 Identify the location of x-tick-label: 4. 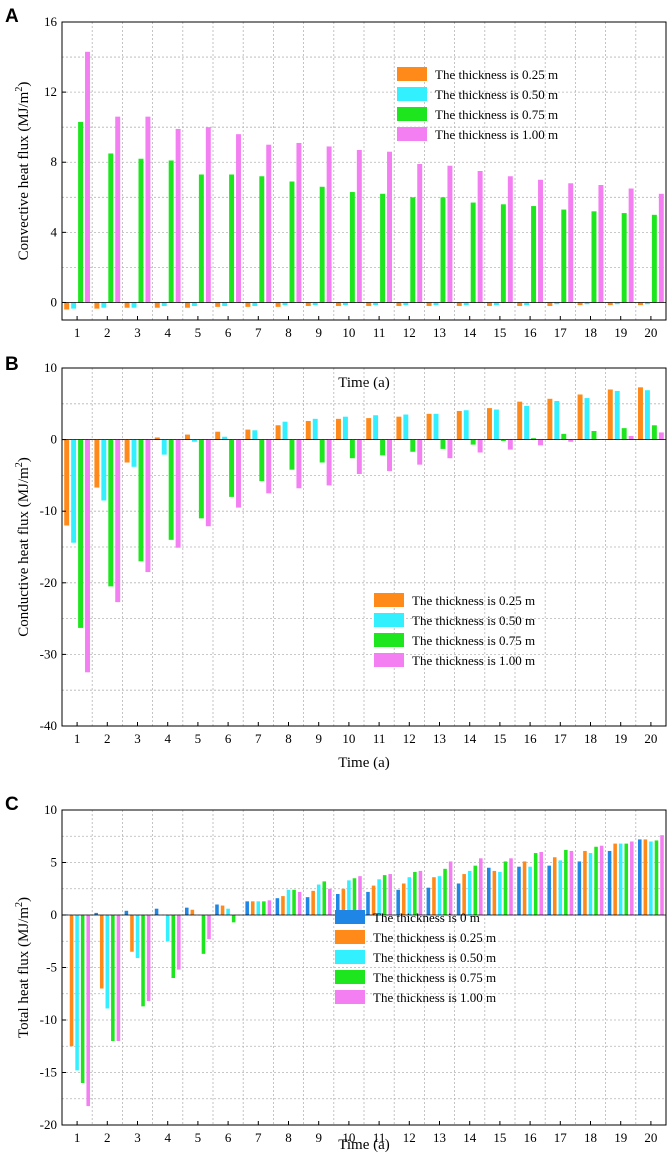
(167, 1137).